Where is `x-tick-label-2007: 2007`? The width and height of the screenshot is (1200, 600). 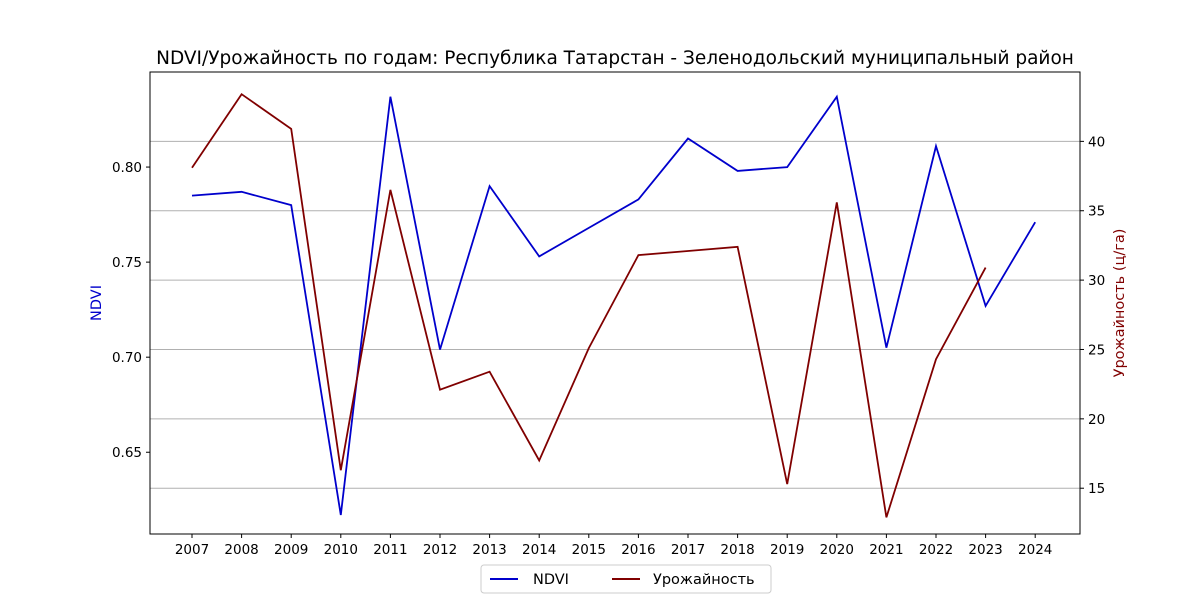 x-tick-label-2007: 2007 is located at coordinates (192, 550).